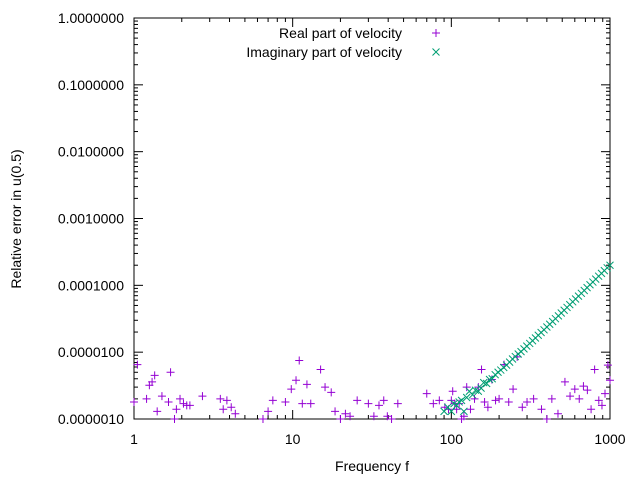 The height and width of the screenshot is (480, 640). What do you see at coordinates (91, 352) in the screenshot?
I see `y-tick-label: 0.0000100` at bounding box center [91, 352].